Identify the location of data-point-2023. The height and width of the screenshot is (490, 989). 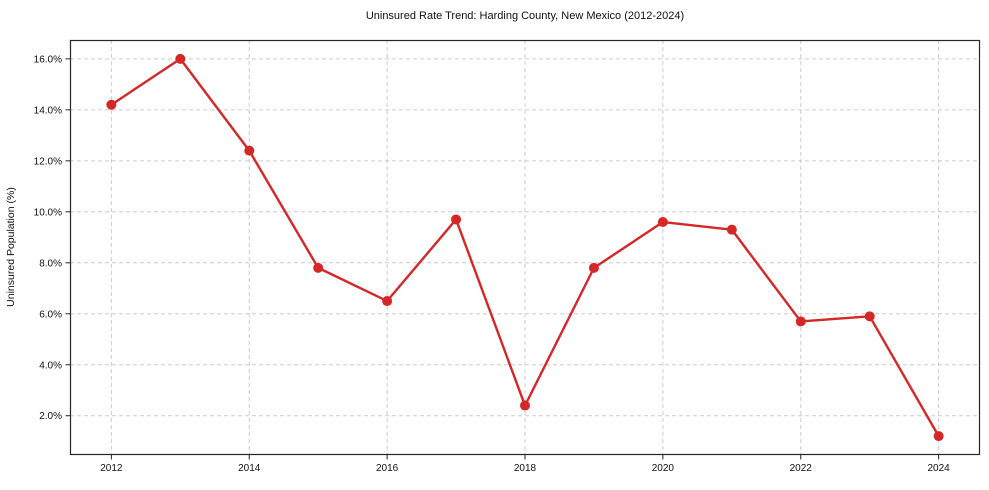
(869, 316).